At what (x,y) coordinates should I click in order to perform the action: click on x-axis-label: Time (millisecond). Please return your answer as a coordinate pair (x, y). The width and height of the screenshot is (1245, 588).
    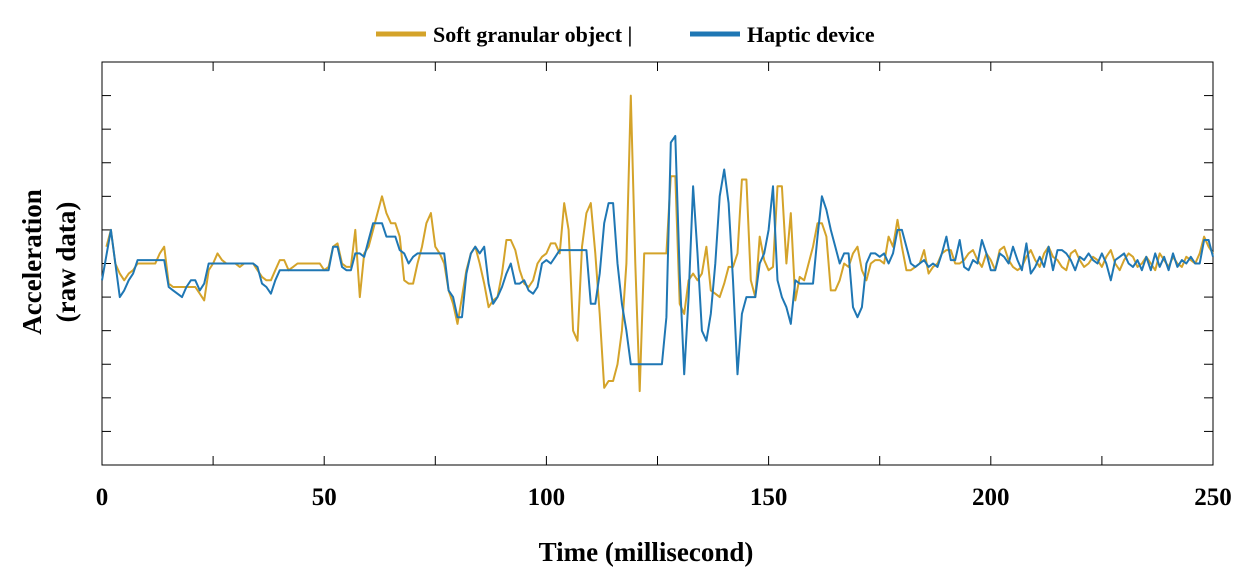
    Looking at the image, I should click on (646, 552).